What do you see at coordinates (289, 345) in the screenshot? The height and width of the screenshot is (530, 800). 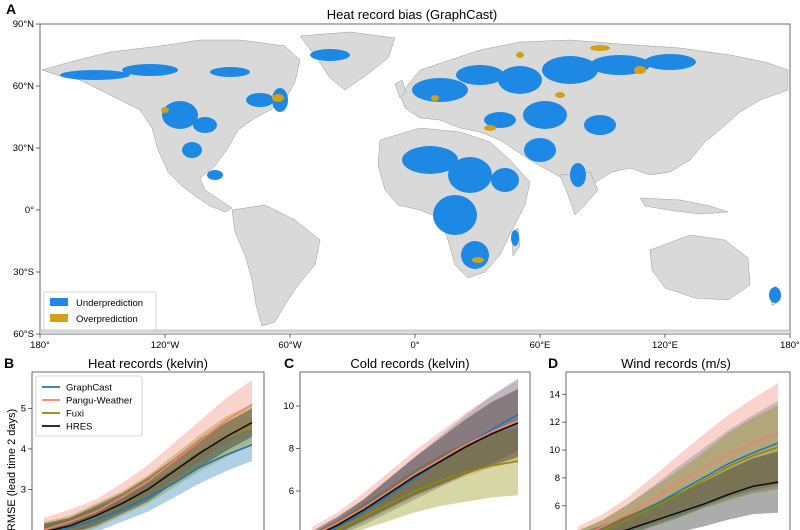 I see `map-lon-tick-label: 60°W` at bounding box center [289, 345].